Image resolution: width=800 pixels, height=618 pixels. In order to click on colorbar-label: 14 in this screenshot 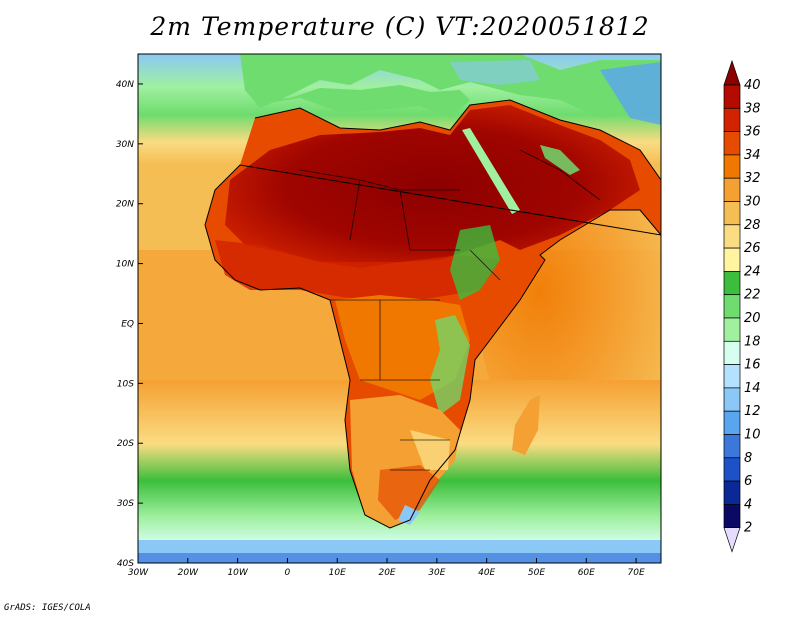, I will do `click(752, 388)`.